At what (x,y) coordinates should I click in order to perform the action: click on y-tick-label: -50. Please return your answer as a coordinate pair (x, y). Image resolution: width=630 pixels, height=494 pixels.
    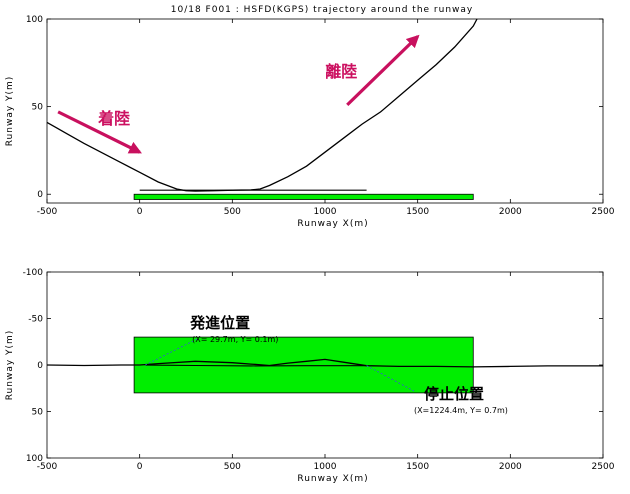
    Looking at the image, I should click on (35, 320).